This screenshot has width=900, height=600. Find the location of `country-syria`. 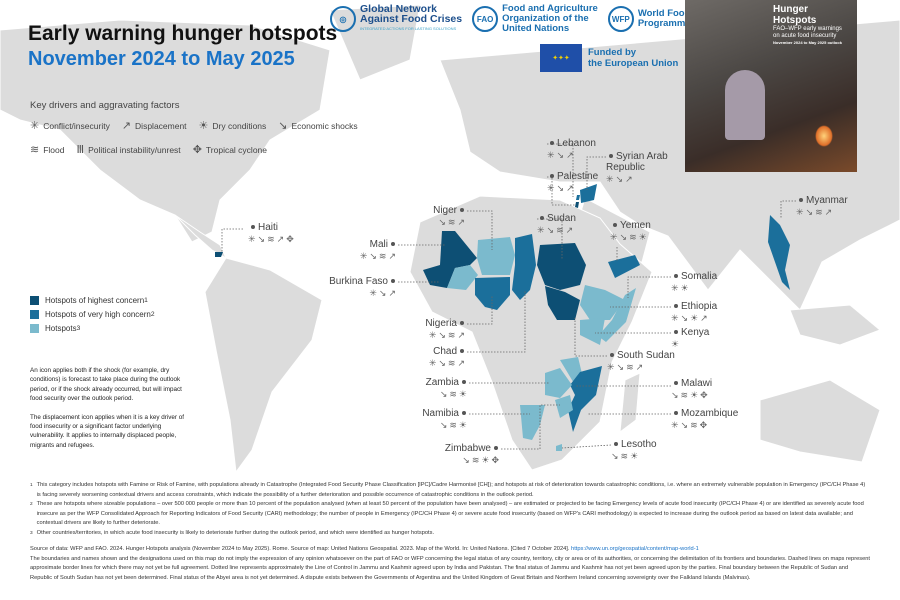

country-syria is located at coordinates (588, 193).